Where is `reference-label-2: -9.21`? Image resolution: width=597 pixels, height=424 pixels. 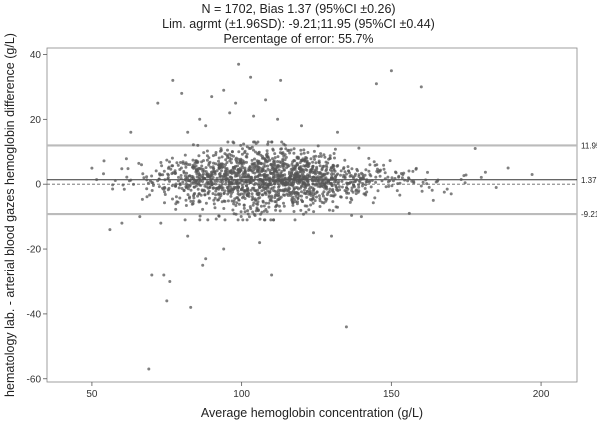 reference-label-2: -9.21 is located at coordinates (589, 214).